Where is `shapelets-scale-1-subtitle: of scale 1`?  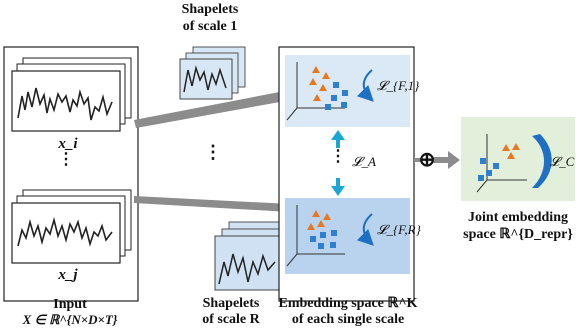
shapelets-scale-1-subtitle: of scale 1 is located at coordinates (210, 26).